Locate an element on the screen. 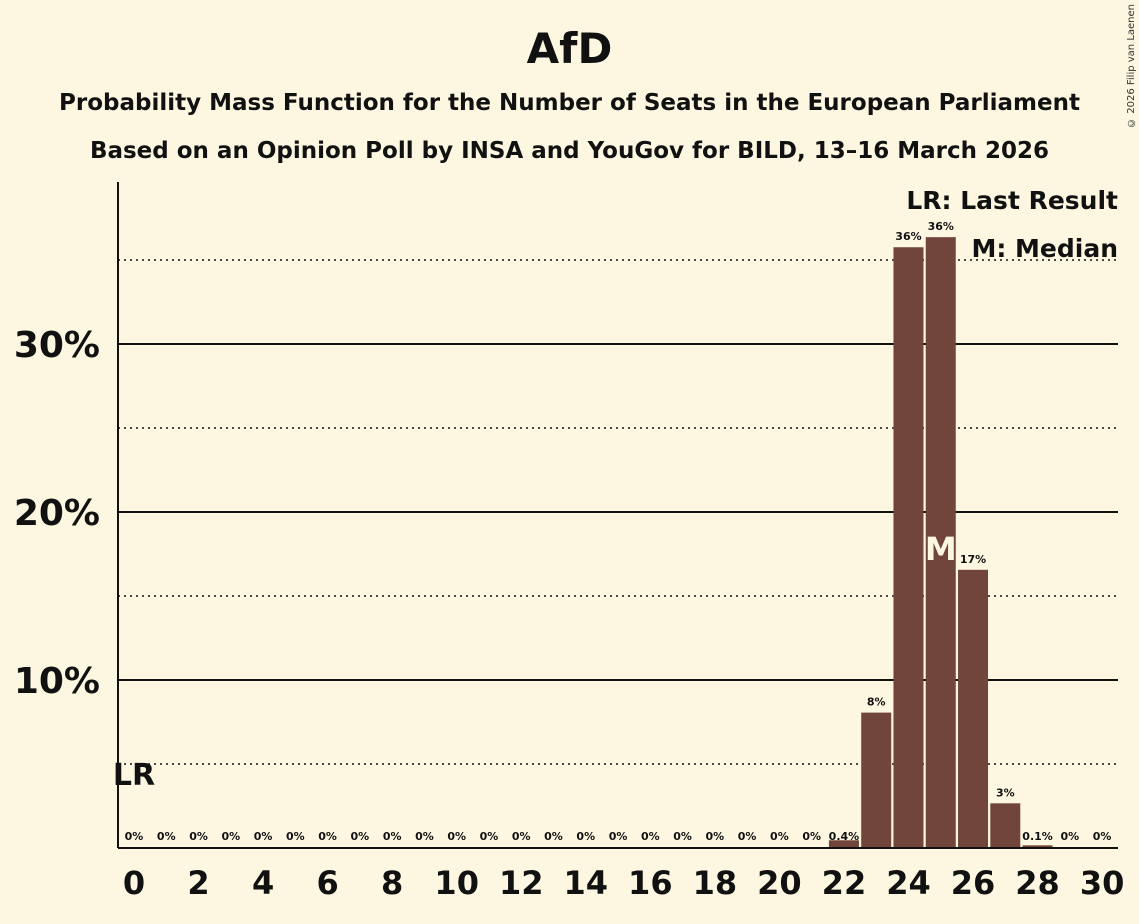 The width and height of the screenshot is (1139, 924). data-label: 17% is located at coordinates (973, 559).